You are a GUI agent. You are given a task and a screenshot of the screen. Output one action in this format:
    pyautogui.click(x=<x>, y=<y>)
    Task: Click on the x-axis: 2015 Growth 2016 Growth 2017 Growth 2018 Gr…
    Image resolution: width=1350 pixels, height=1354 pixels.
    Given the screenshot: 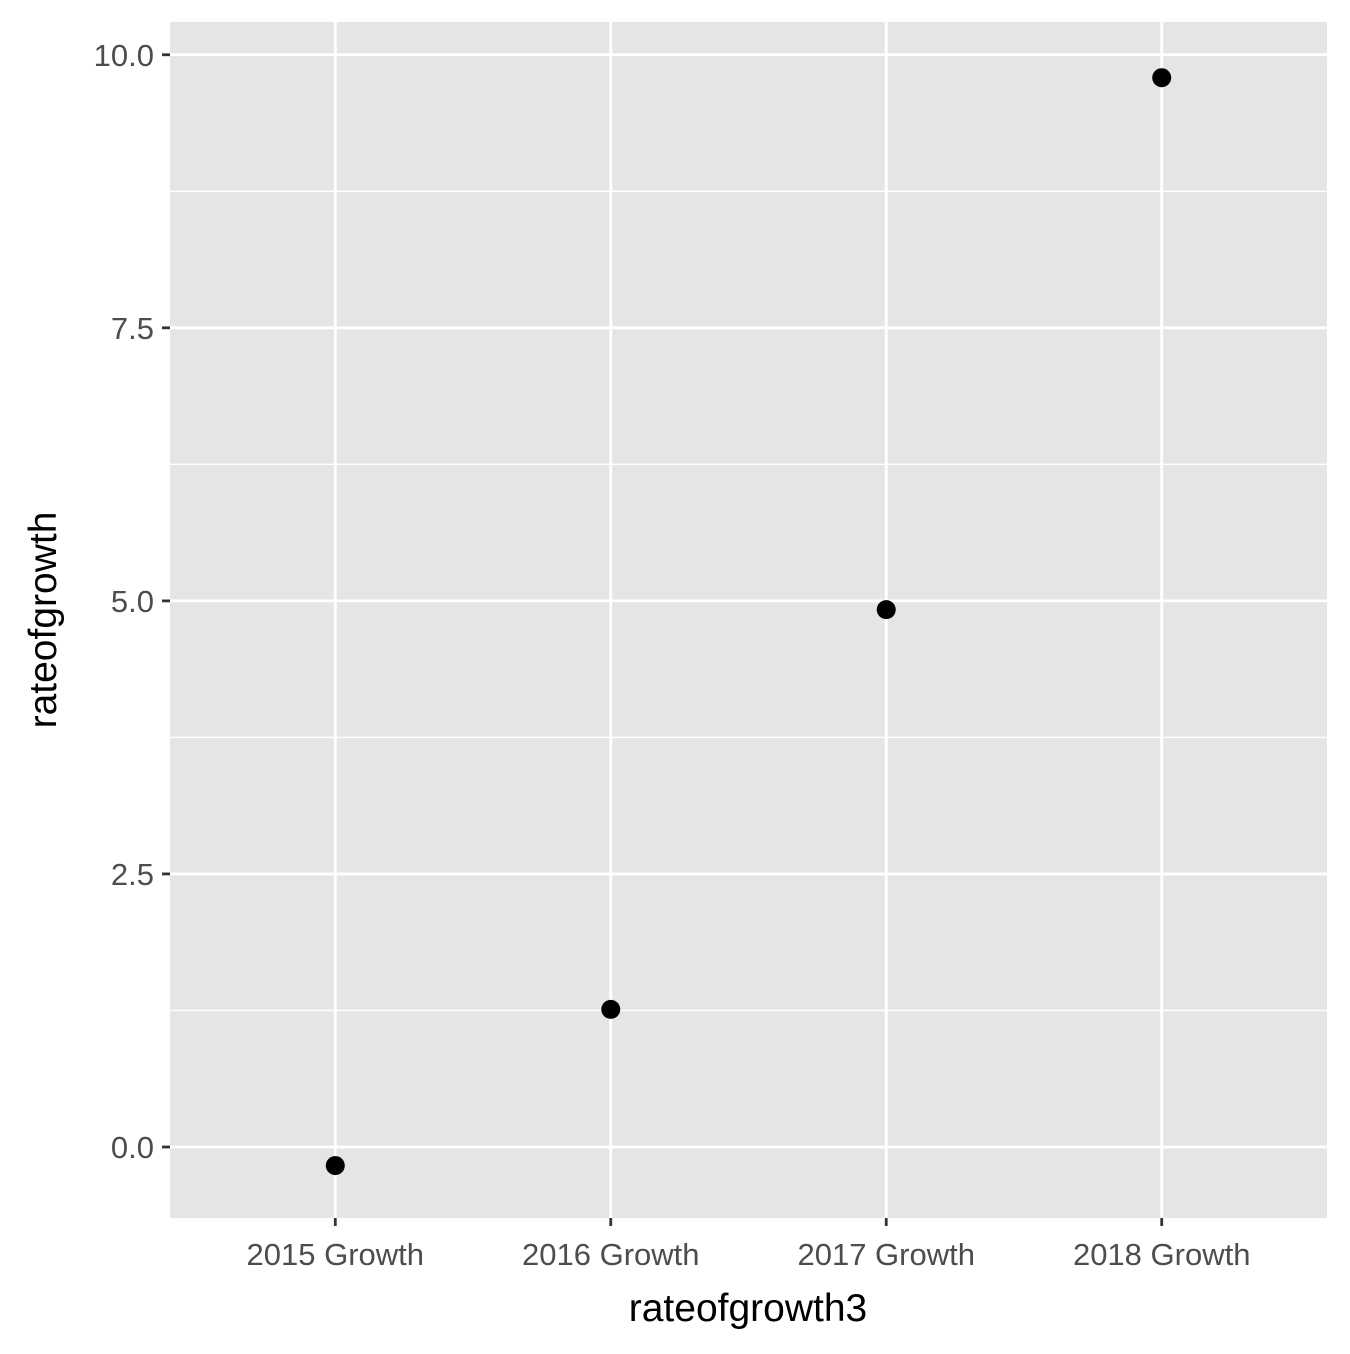 What is the action you would take?
    pyautogui.click(x=749, y=1245)
    